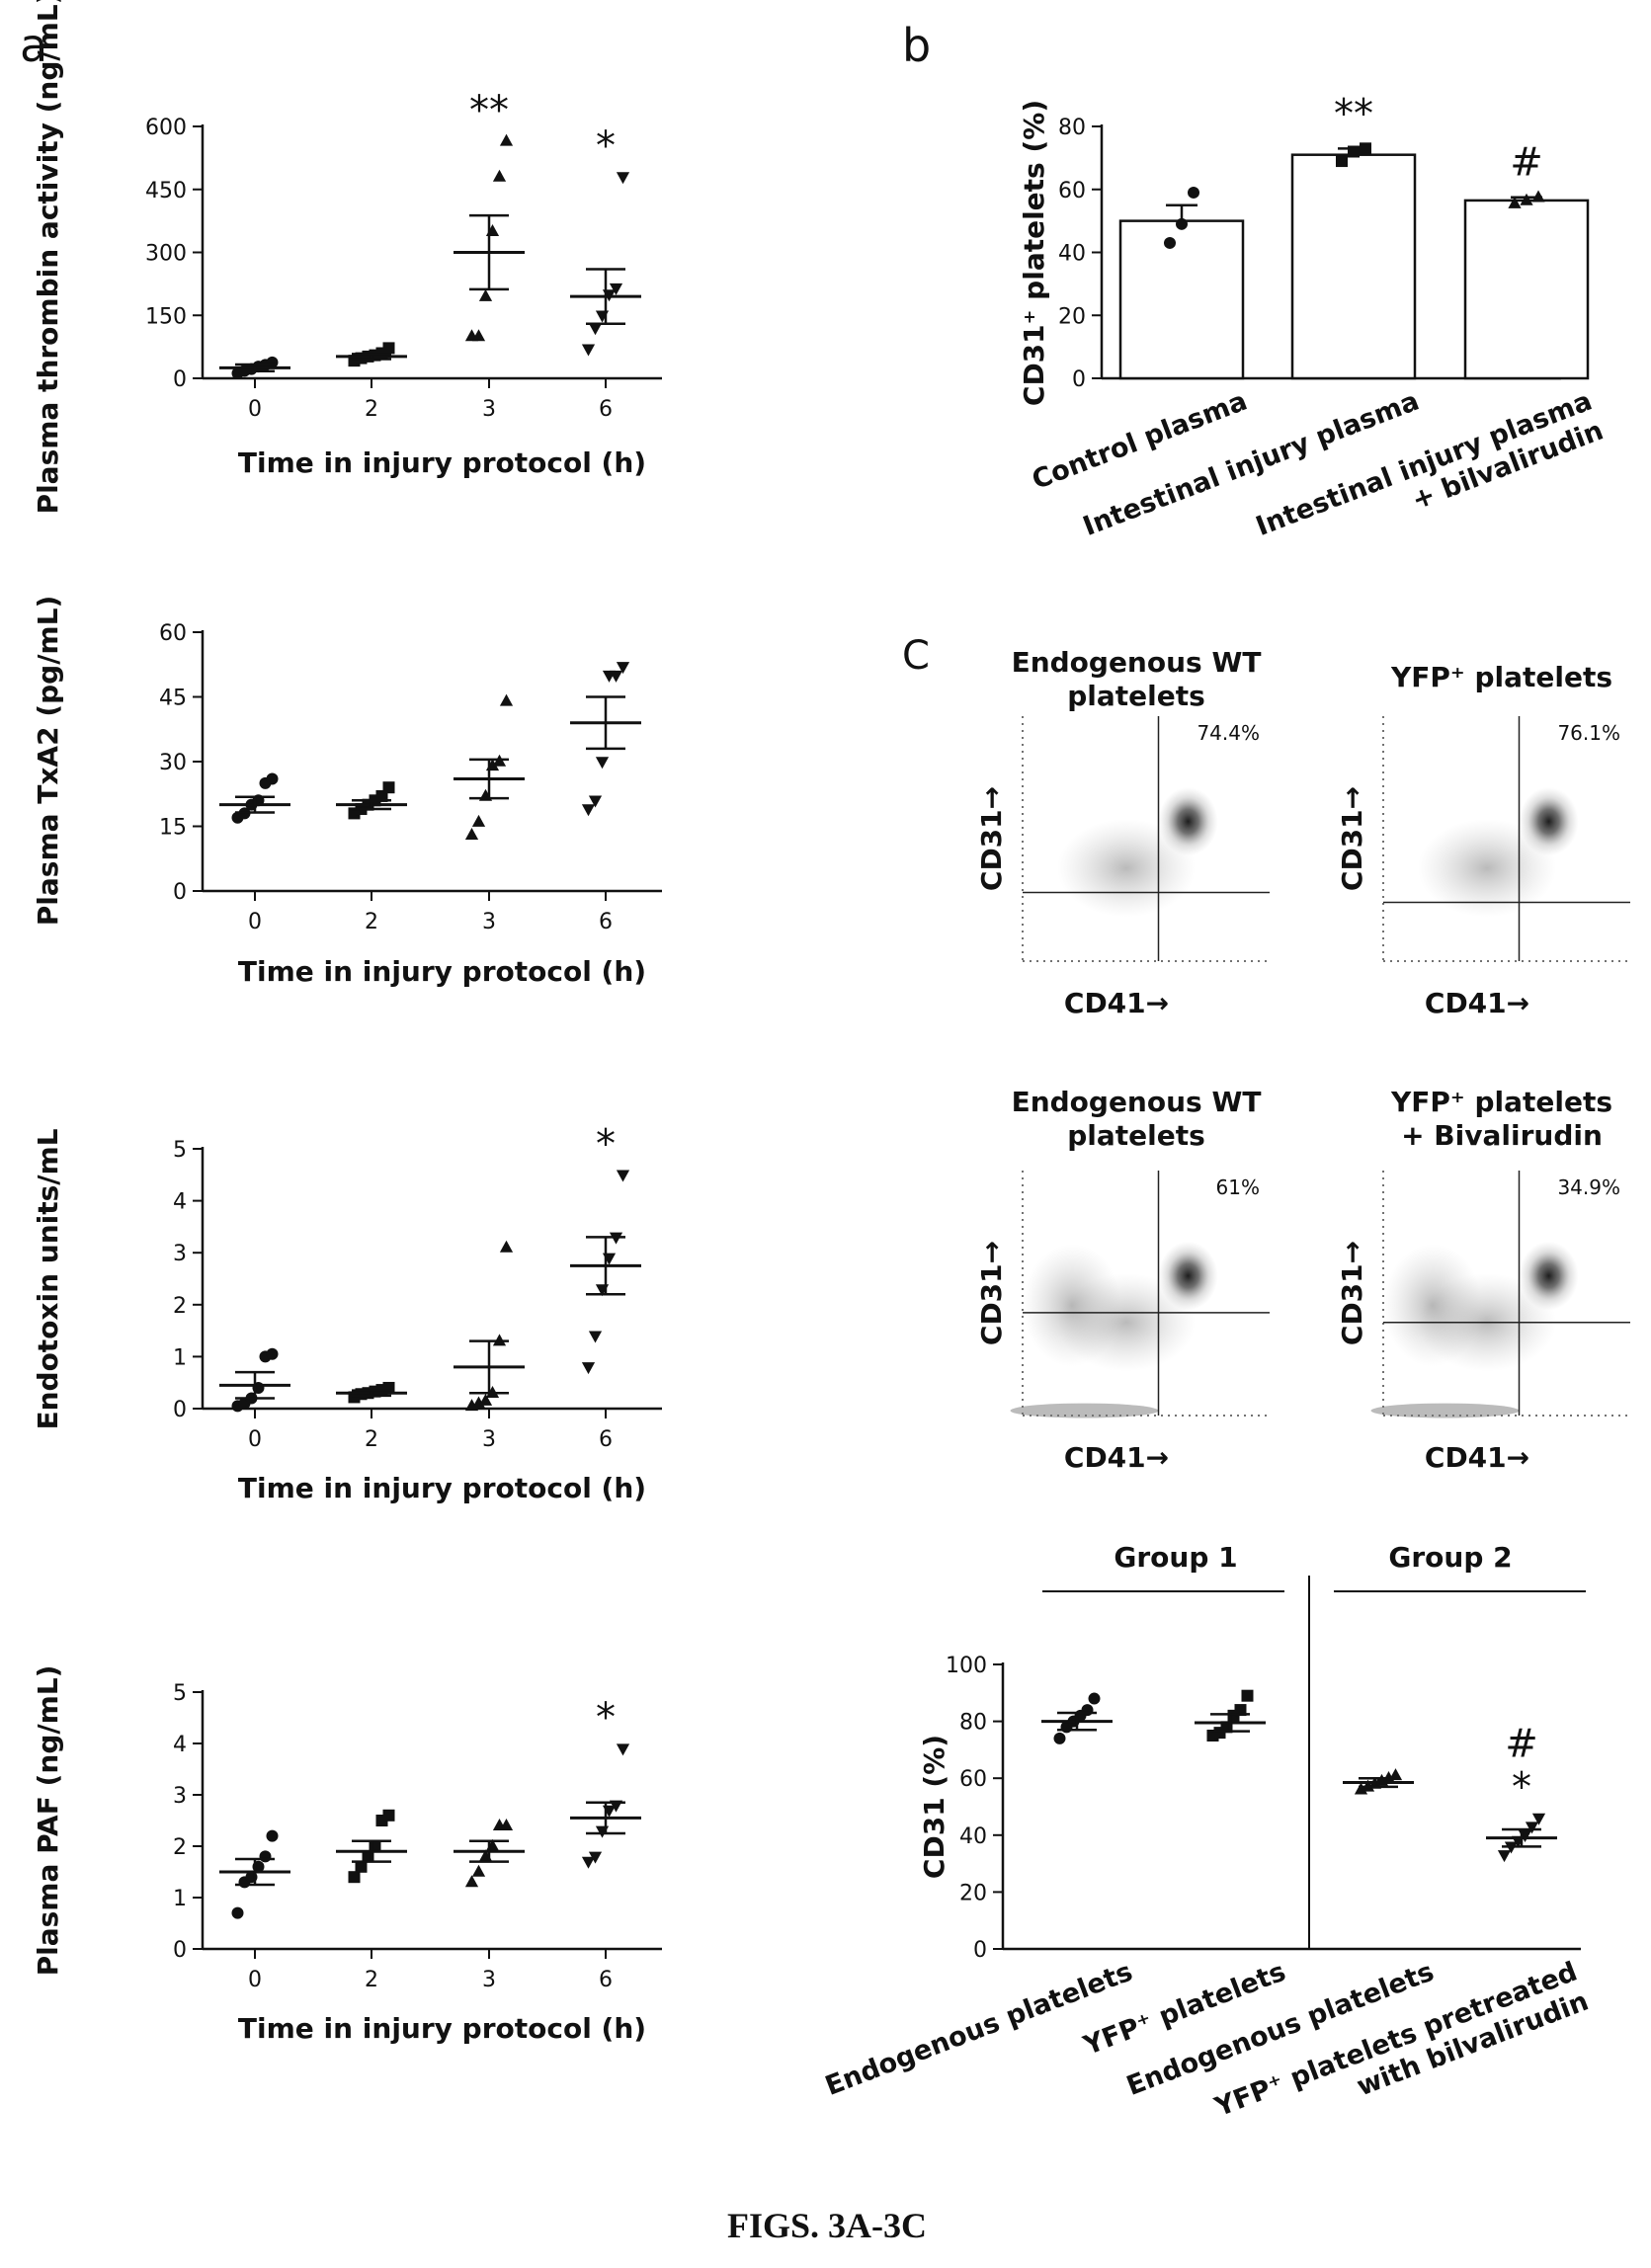 This screenshot has height=2268, width=1651. Describe the element at coordinates (48, 1821) in the screenshot. I see `y-axis-label: Plasma PAF (ng/mL)` at that location.